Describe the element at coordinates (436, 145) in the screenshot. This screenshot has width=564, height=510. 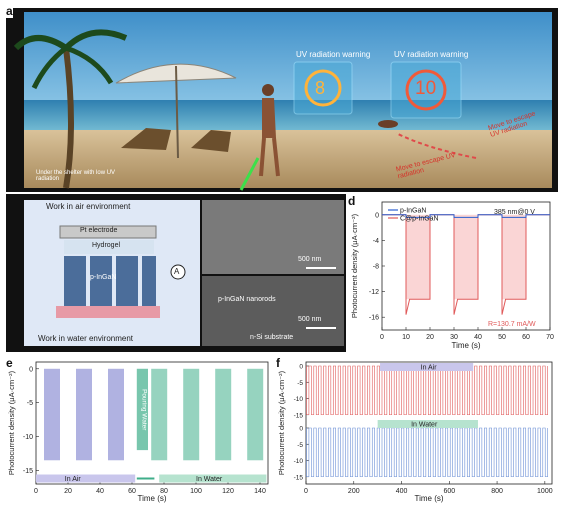
I see `escape-arrow` at that location.